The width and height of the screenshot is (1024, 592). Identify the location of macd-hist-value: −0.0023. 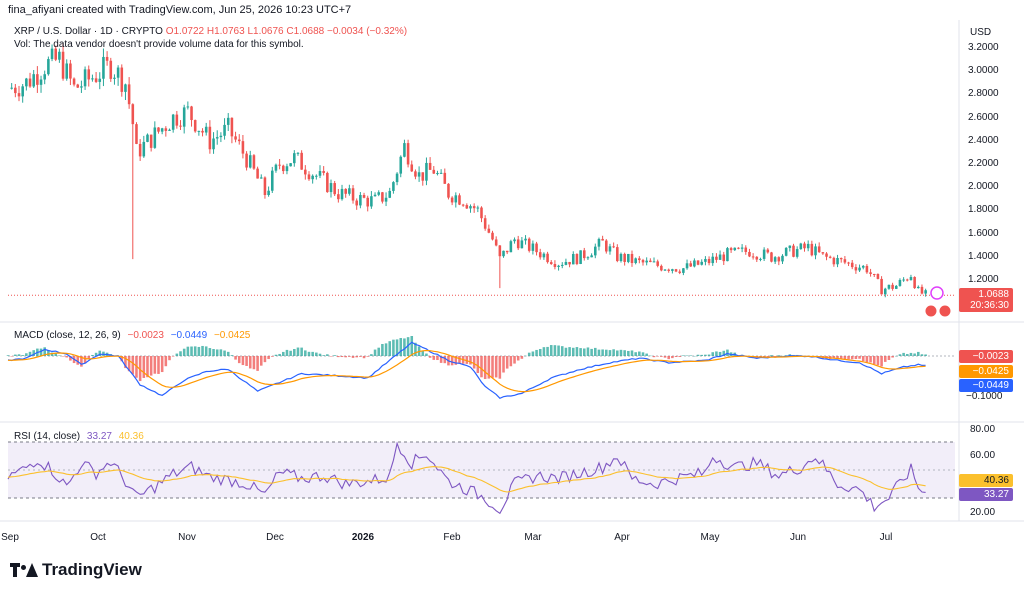
(145, 335).